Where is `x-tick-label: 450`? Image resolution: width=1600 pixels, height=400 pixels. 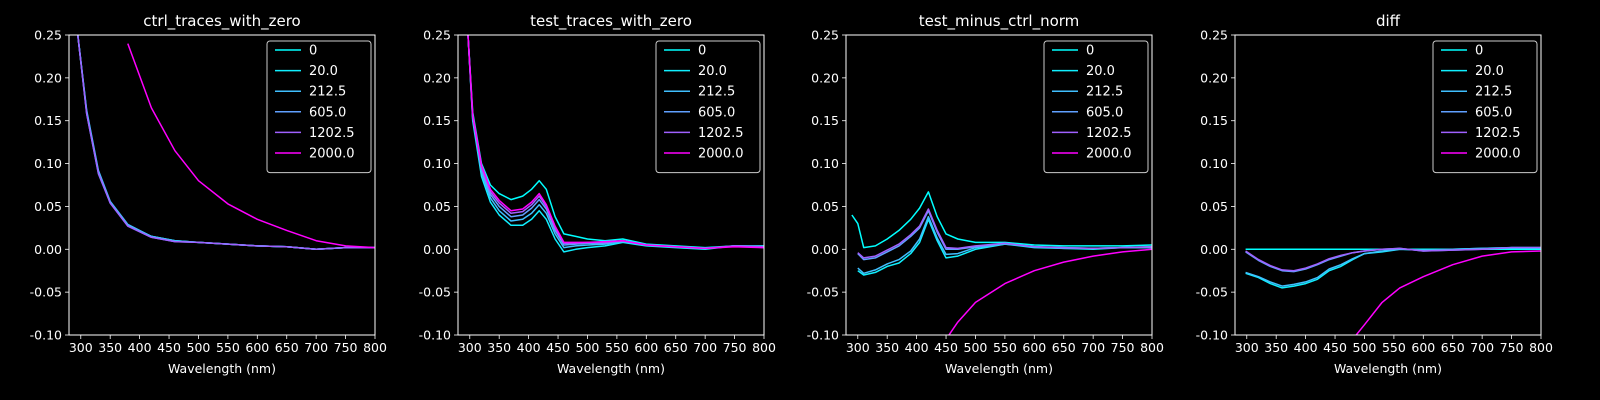 x-tick-label: 450 is located at coordinates (169, 347).